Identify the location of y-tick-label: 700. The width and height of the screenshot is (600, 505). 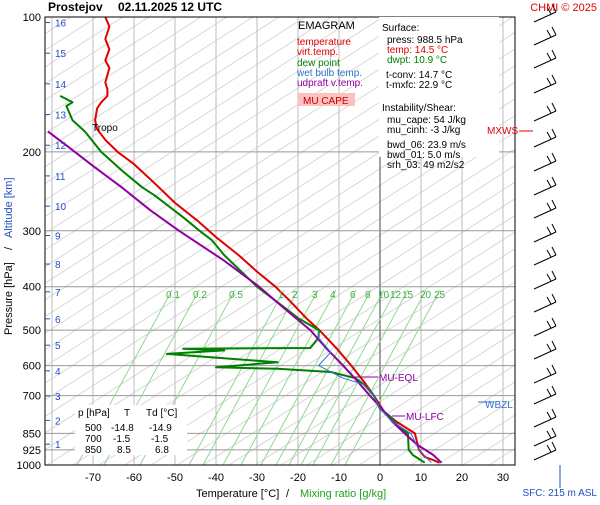
(32, 397).